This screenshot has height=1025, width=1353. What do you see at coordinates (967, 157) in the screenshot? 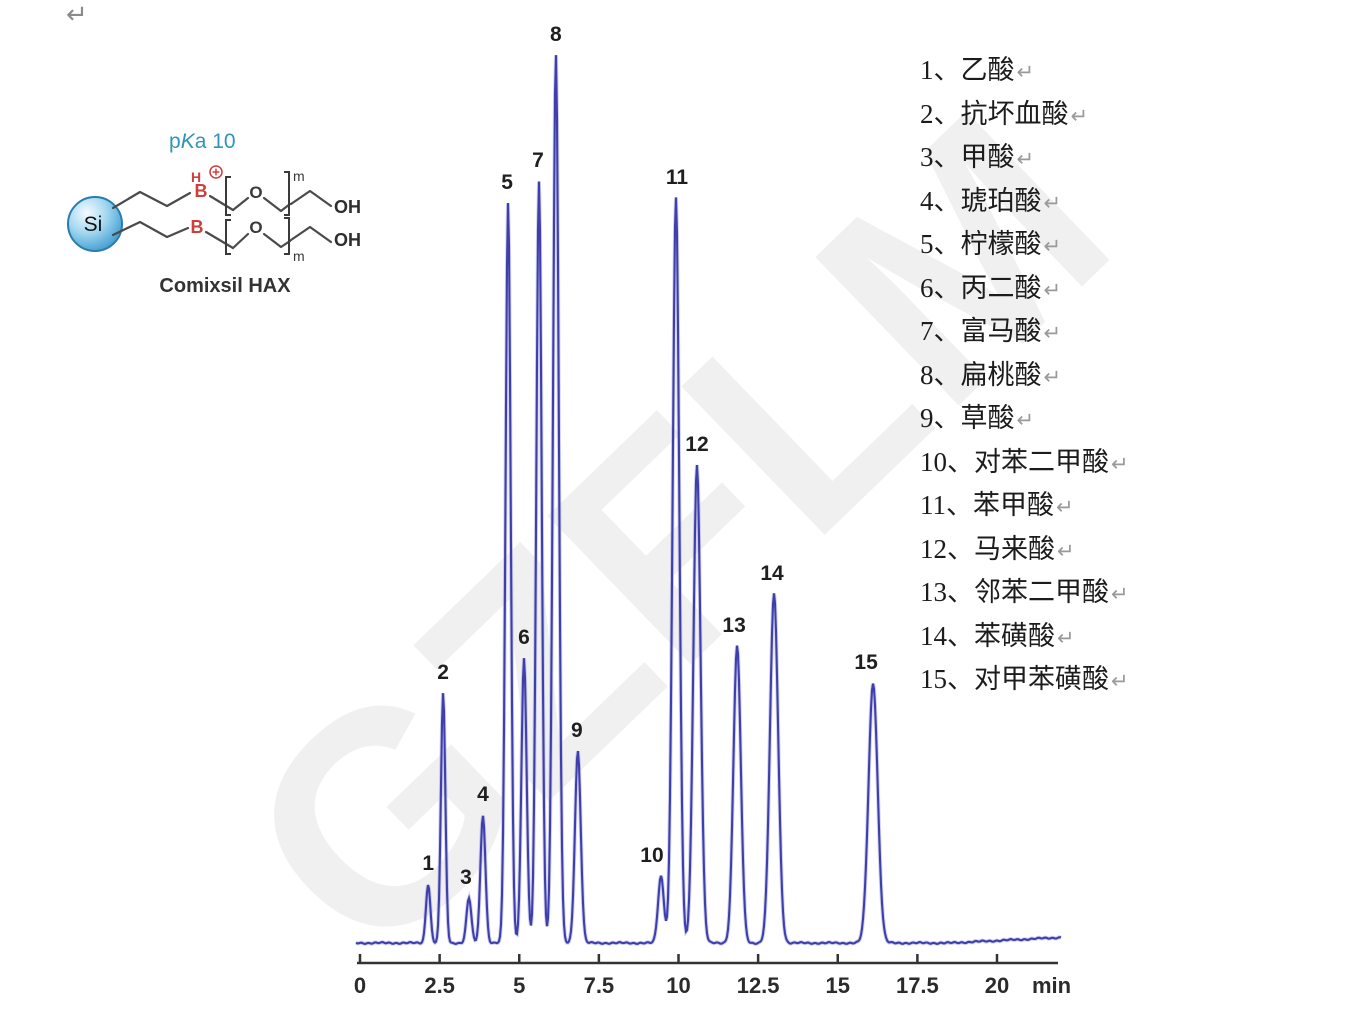
I see `legend-item-text: 3、甲酸` at bounding box center [967, 157].